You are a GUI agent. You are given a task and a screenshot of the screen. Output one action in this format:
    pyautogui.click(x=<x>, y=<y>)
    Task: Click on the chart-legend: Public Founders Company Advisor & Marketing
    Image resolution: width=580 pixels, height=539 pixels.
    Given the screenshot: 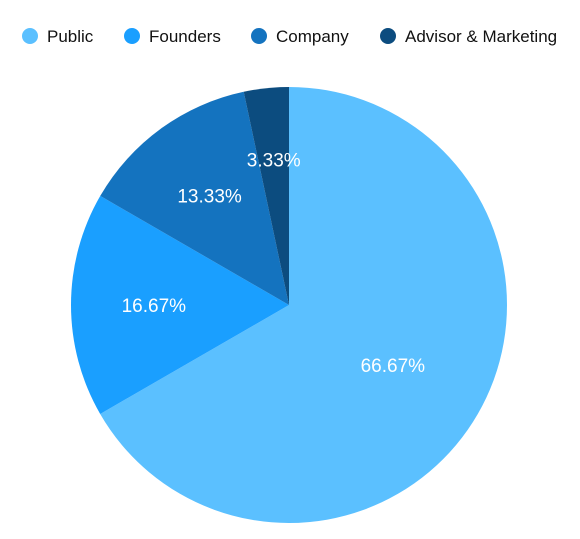 What is the action you would take?
    pyautogui.click(x=289, y=36)
    